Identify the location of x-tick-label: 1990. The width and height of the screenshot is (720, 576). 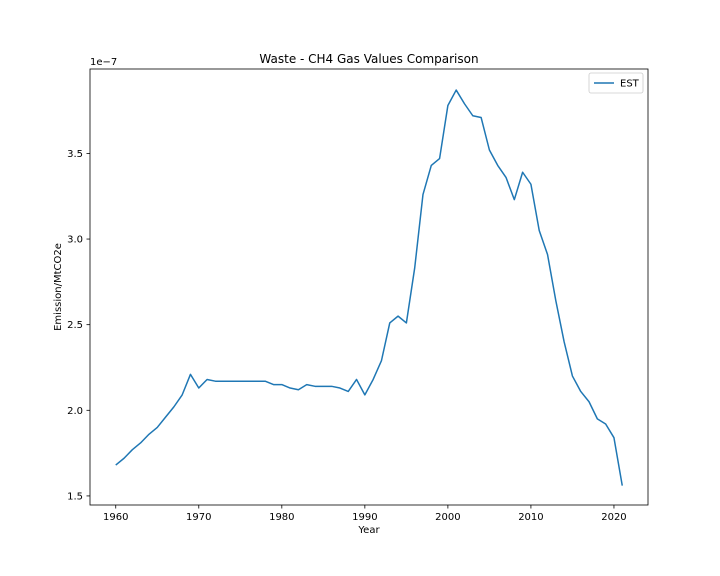
(364, 517).